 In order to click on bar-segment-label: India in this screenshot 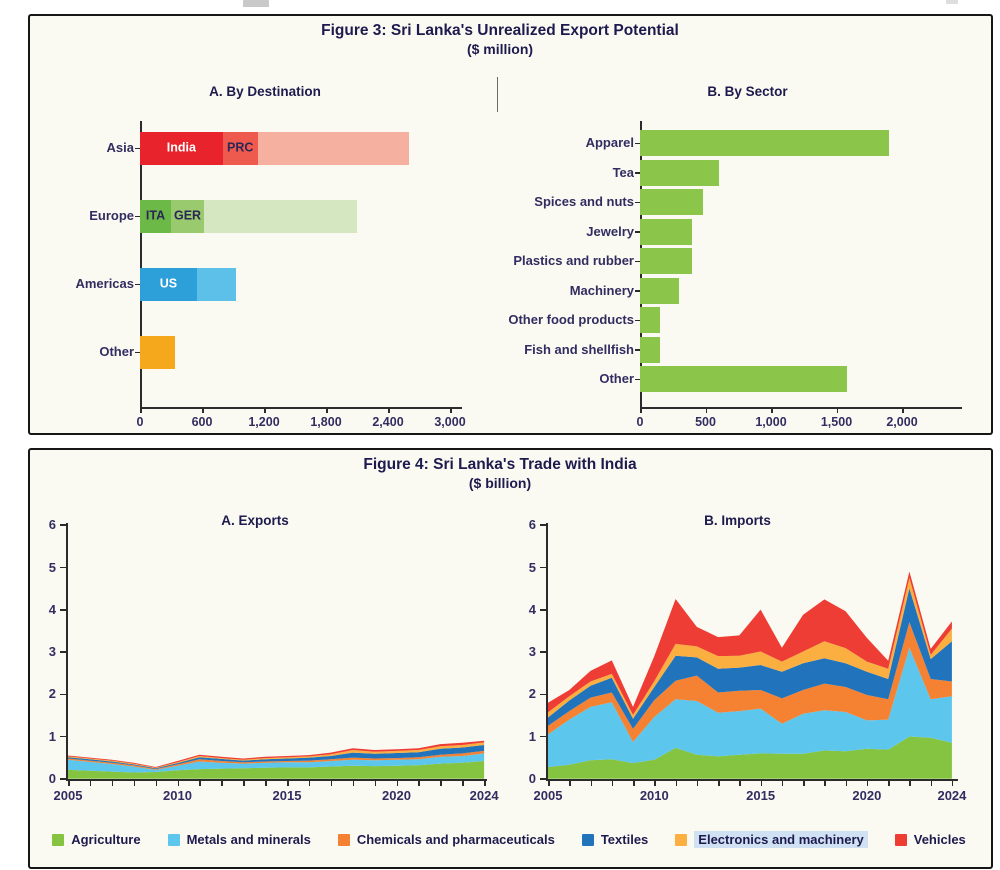, I will do `click(181, 147)`.